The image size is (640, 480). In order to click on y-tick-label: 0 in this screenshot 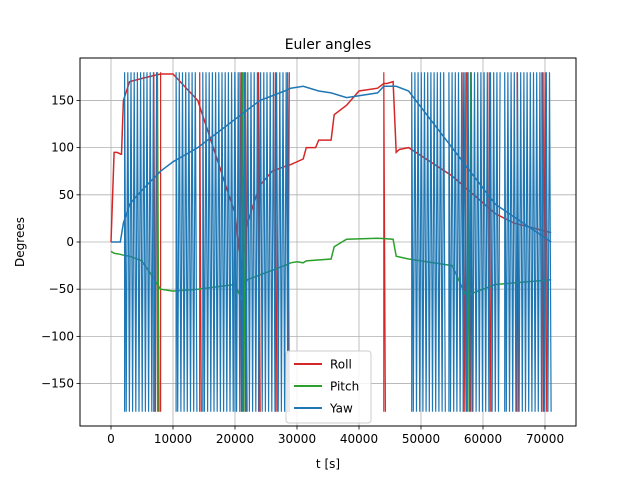, I will do `click(70, 242)`.